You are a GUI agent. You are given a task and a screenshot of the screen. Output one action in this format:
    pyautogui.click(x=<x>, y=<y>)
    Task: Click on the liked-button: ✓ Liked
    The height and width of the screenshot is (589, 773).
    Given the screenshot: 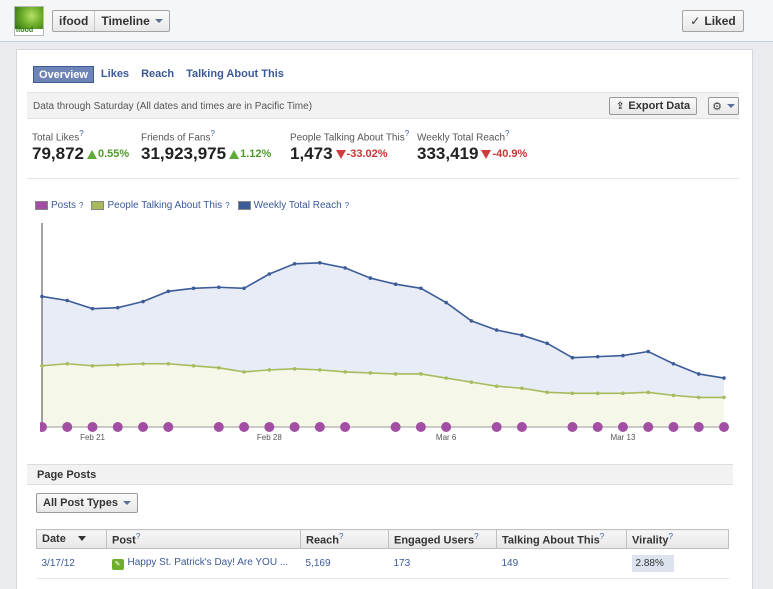 What is the action you would take?
    pyautogui.click(x=713, y=21)
    